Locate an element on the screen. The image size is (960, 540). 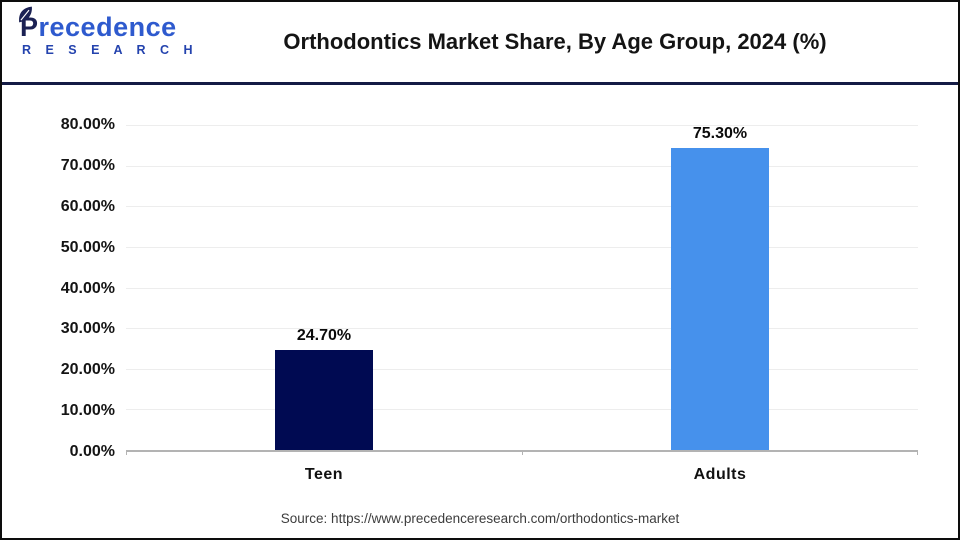
y-axis-tick-label: 60.00% is located at coordinates (87, 206).